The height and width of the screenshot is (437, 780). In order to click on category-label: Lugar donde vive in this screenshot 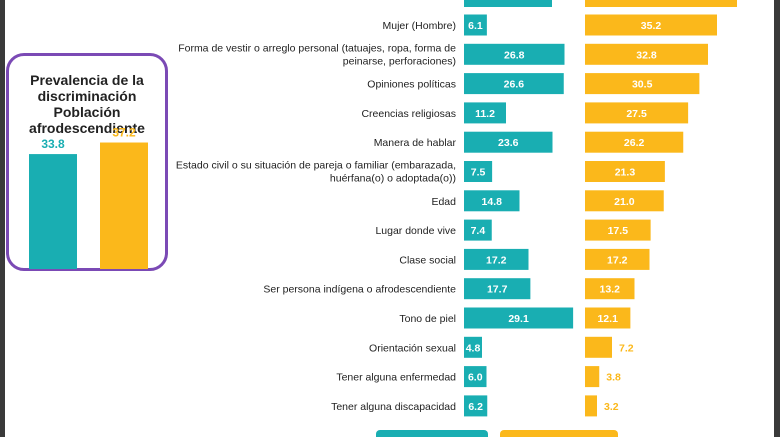, I will do `click(415, 231)`.